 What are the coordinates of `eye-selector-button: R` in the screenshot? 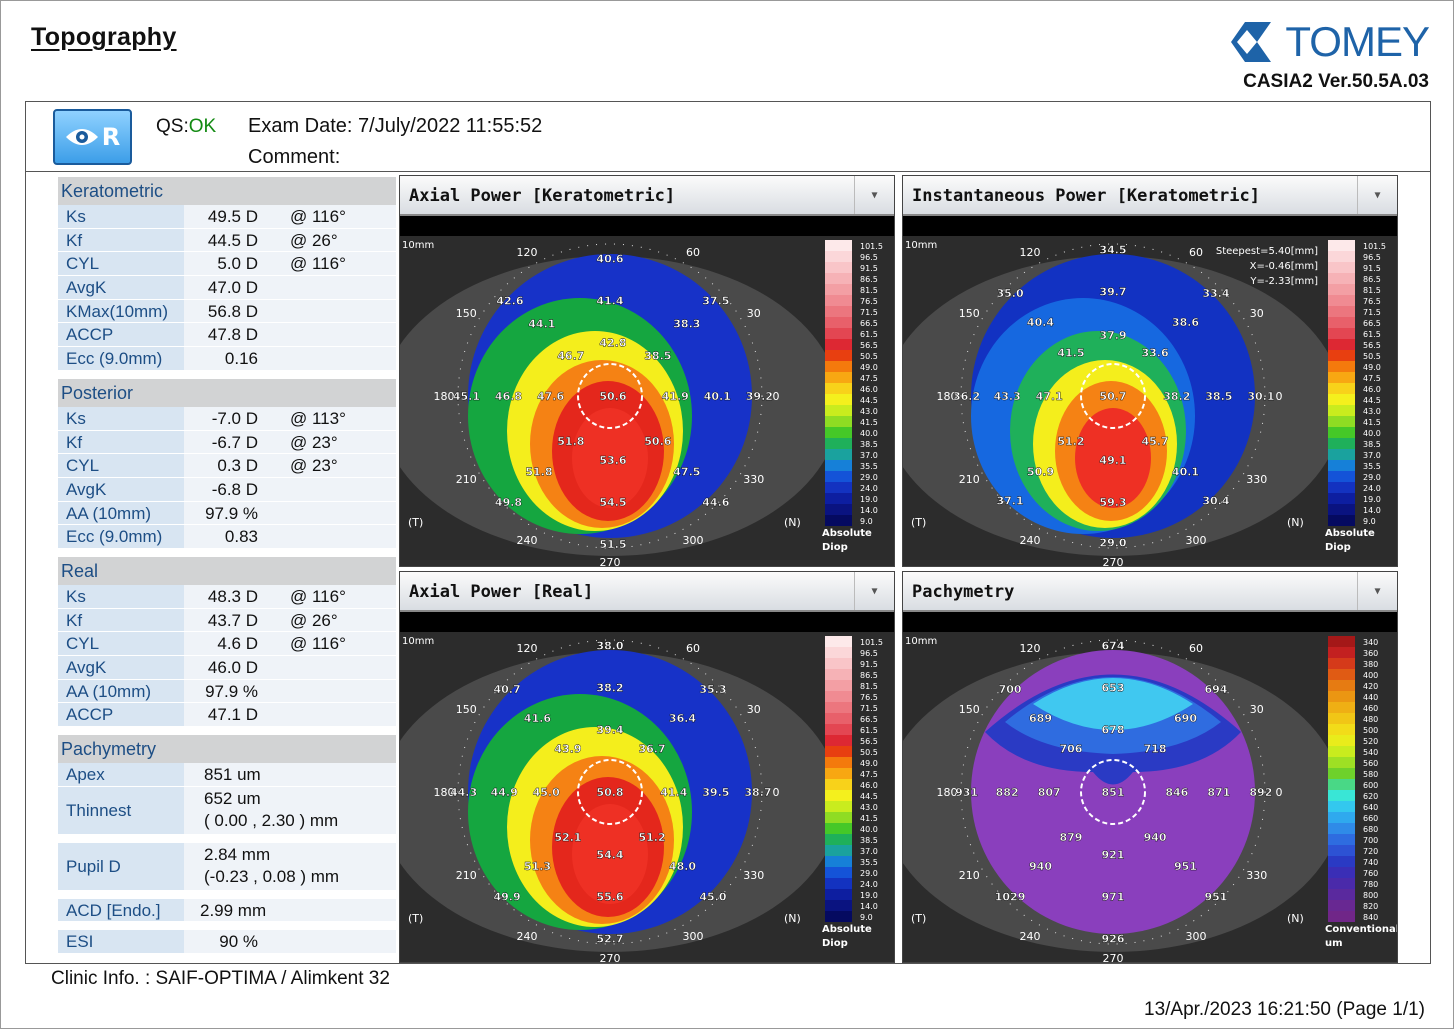 It's located at (92, 137).